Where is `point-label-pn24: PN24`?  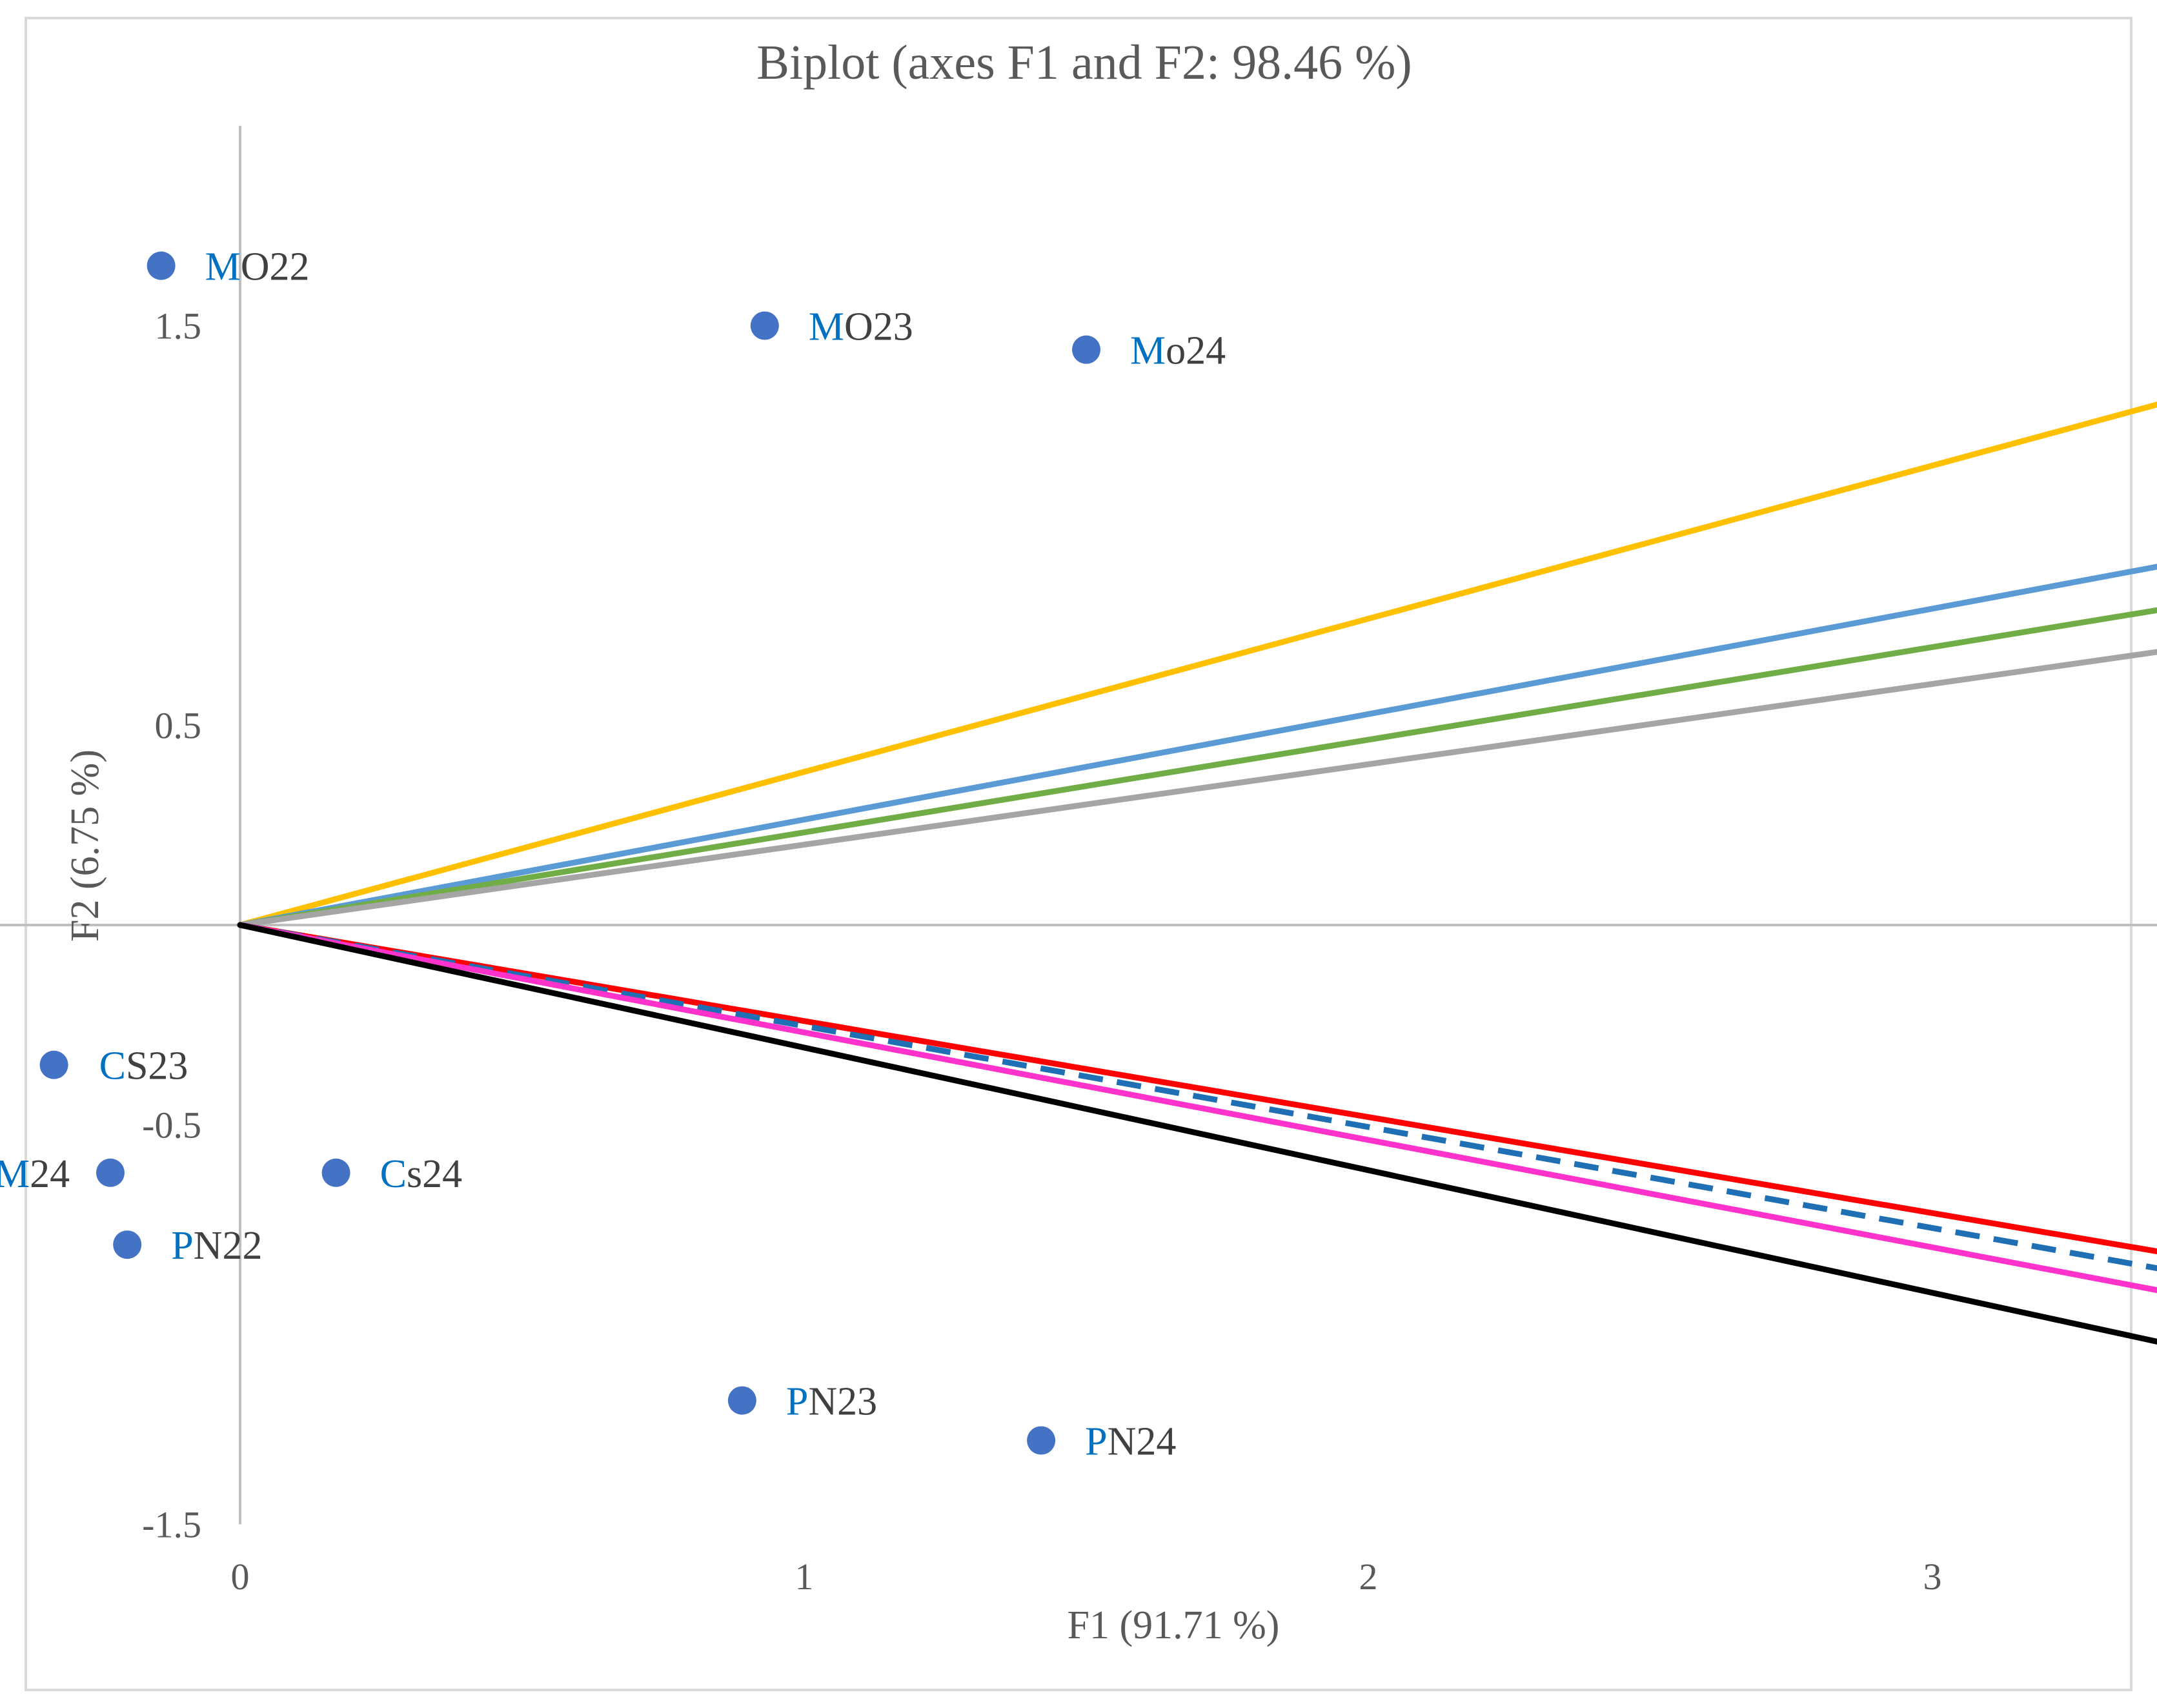 point-label-pn24: PN24 is located at coordinates (1130, 1442).